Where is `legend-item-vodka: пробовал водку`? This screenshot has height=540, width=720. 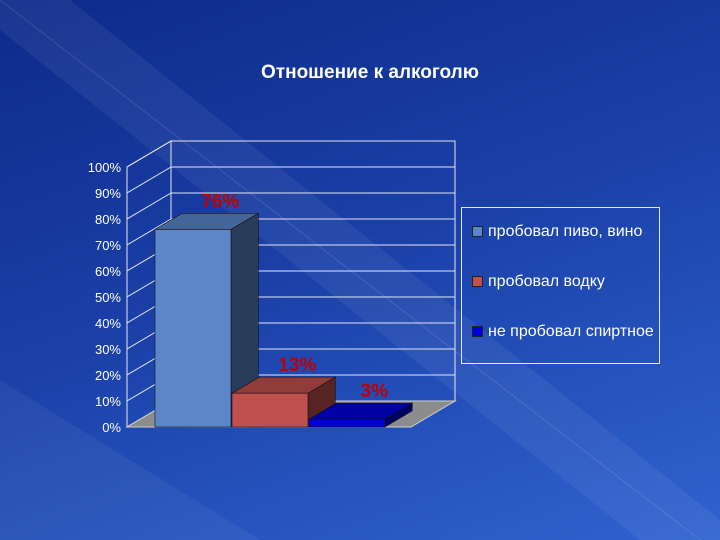
legend-item-vodka: пробовал водку is located at coordinates (567, 282).